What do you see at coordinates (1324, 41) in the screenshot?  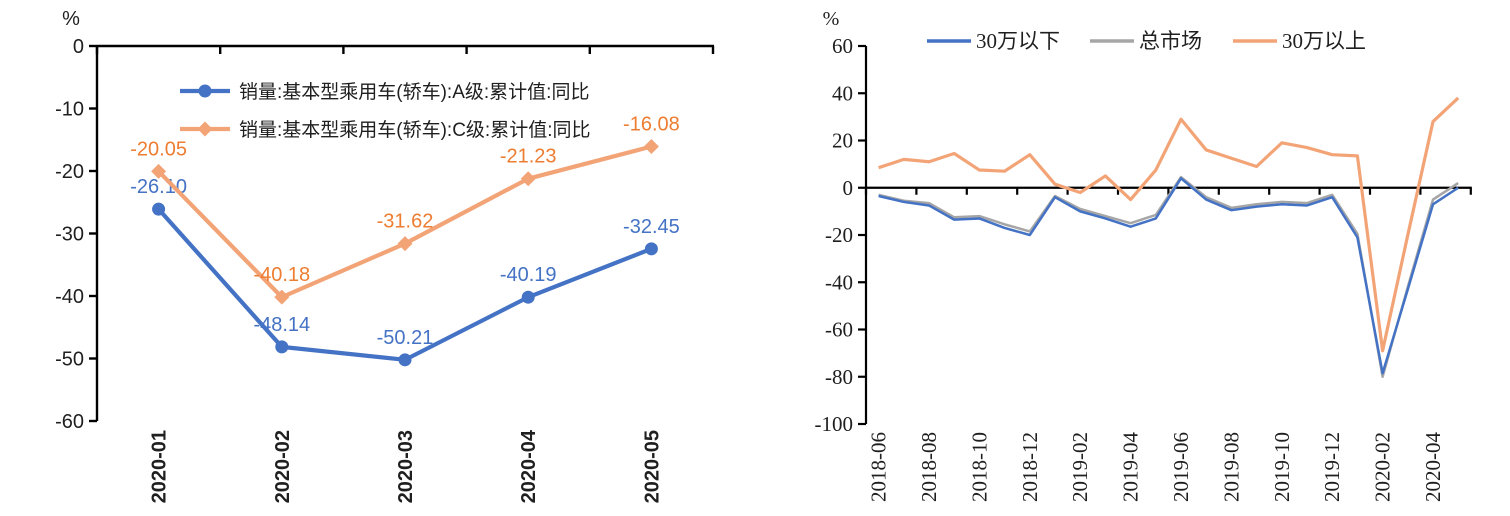 I see `legend-label: 30万以上` at bounding box center [1324, 41].